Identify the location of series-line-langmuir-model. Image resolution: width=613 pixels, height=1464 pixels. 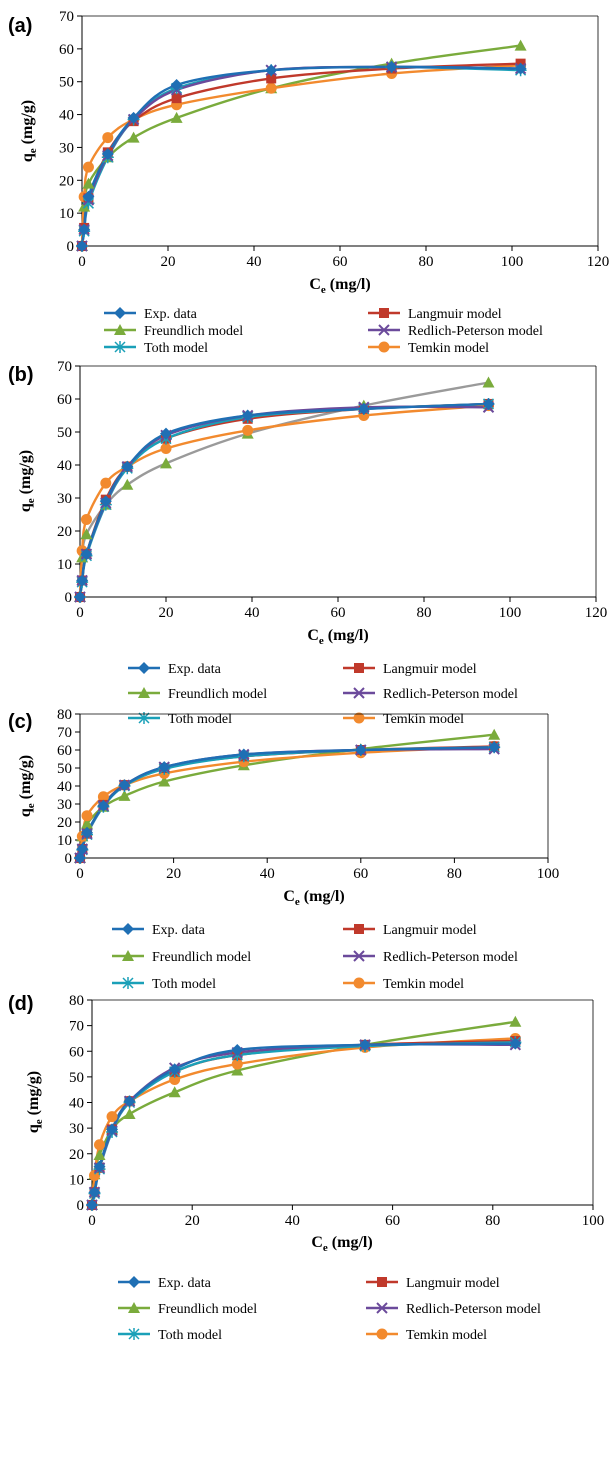
(287, 802).